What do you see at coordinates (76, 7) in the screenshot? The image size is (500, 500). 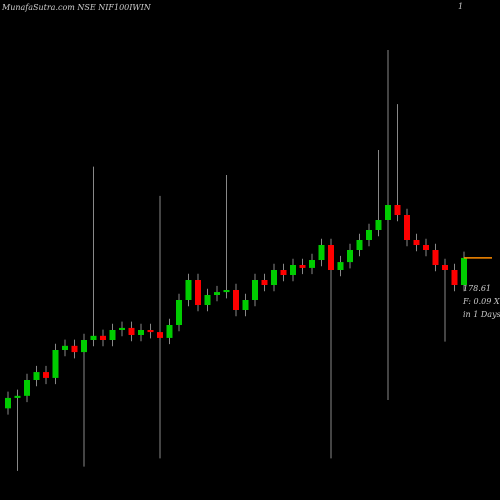 I see `chart-title: MunafaSutra.com NSE NIF100IWIN` at bounding box center [76, 7].